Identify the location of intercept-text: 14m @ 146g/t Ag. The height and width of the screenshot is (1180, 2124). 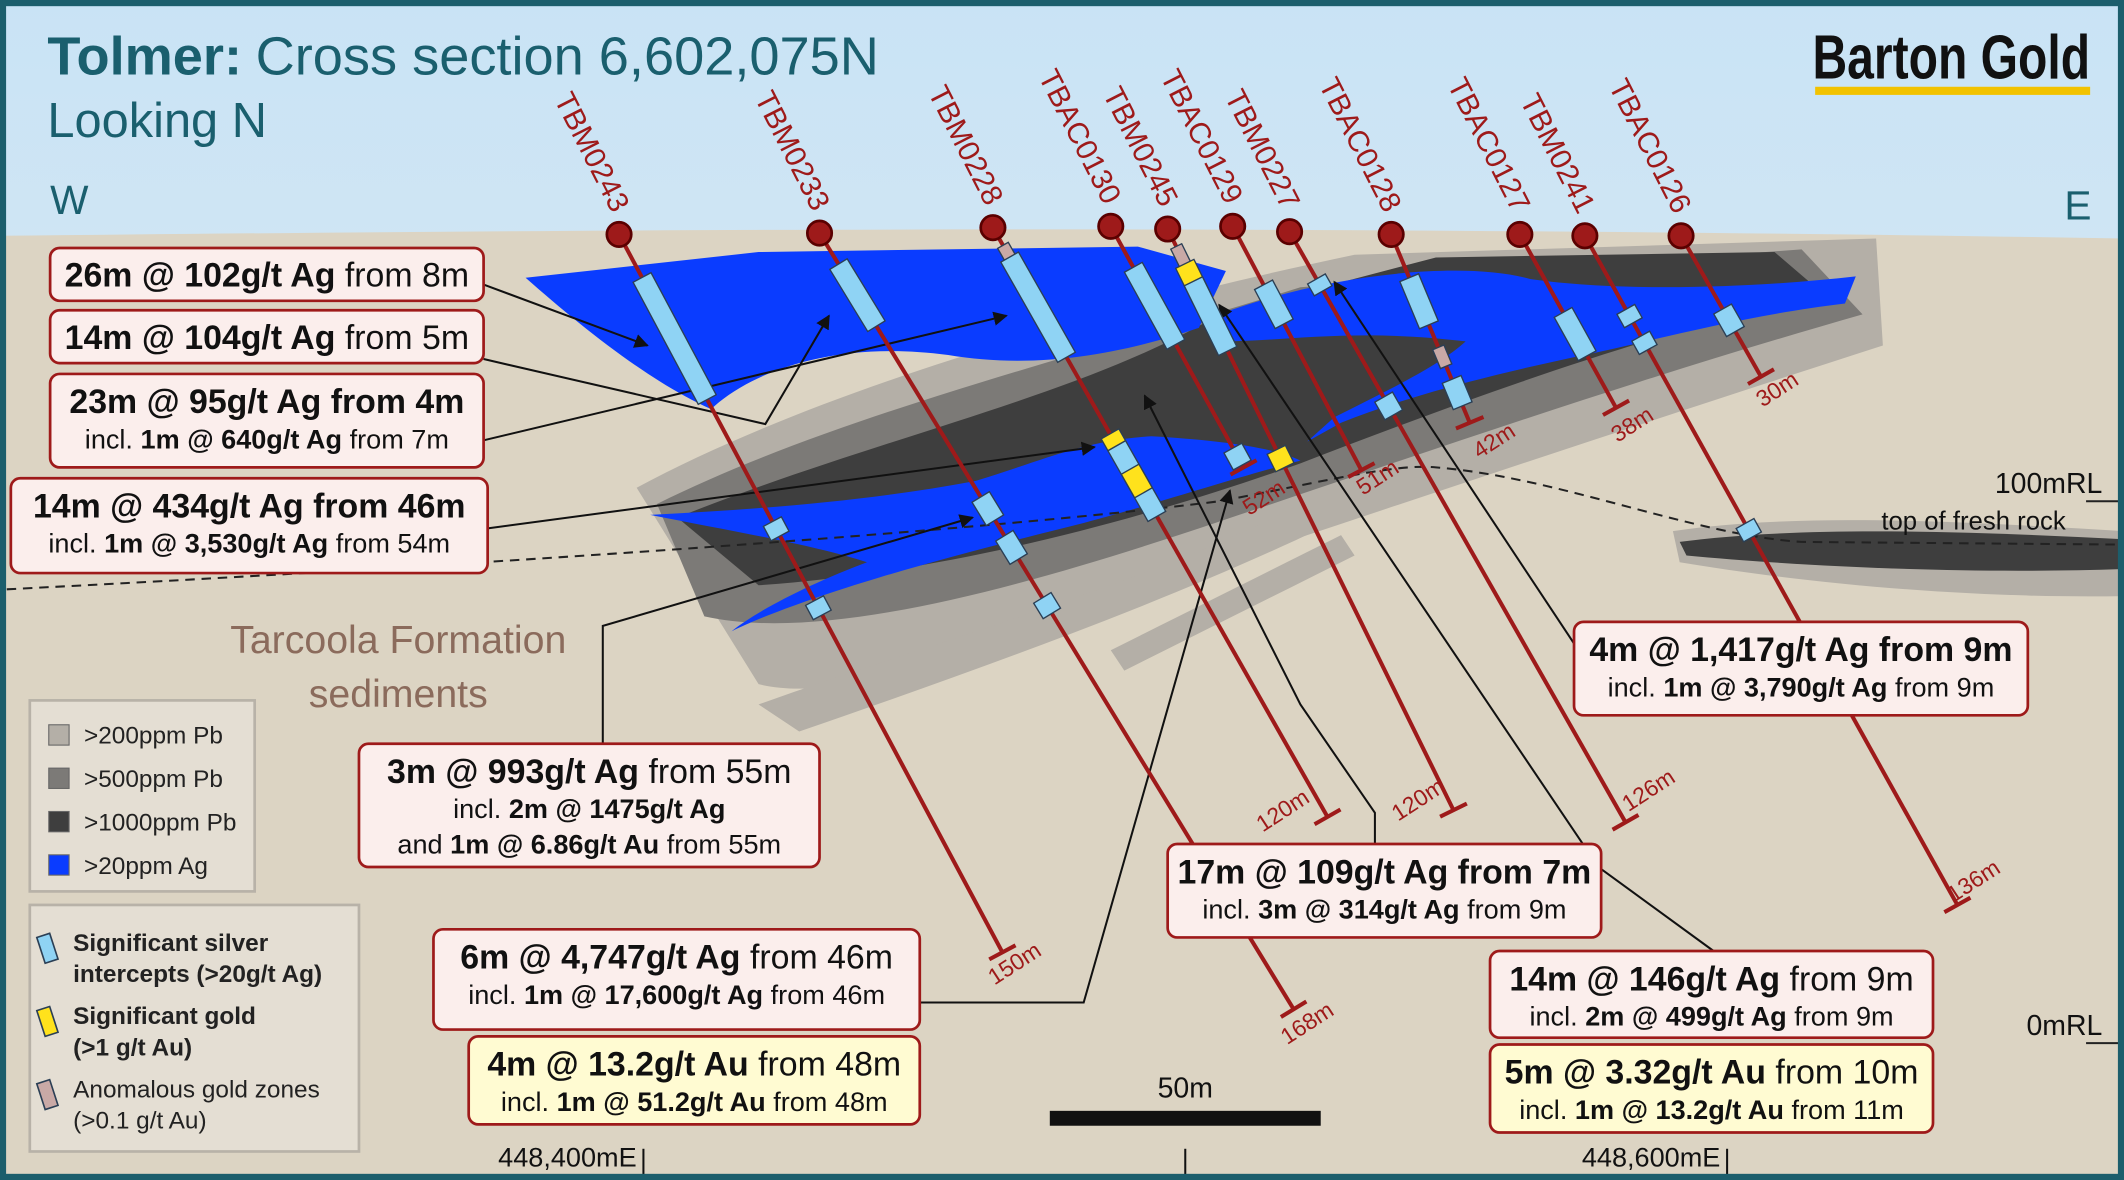
(1644, 979).